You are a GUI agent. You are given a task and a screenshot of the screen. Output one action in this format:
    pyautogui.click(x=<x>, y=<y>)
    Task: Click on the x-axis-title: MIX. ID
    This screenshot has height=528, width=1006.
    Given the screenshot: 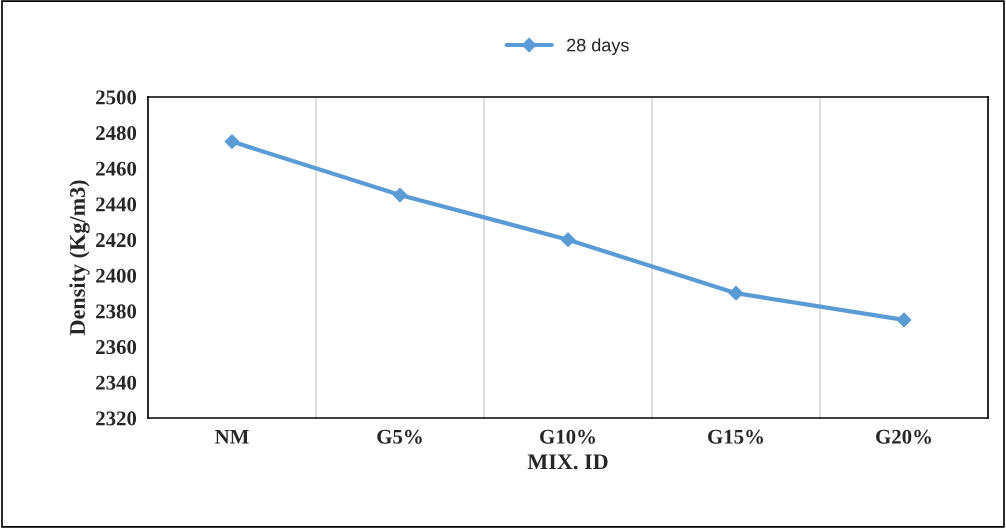 What is the action you would take?
    pyautogui.click(x=567, y=462)
    